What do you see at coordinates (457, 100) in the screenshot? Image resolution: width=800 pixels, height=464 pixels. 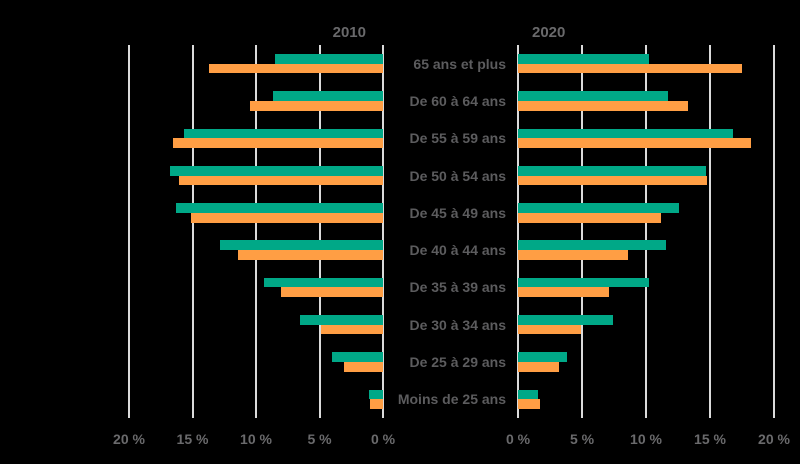 I see `category-label-1: De 60 à 64 ans` at bounding box center [457, 100].